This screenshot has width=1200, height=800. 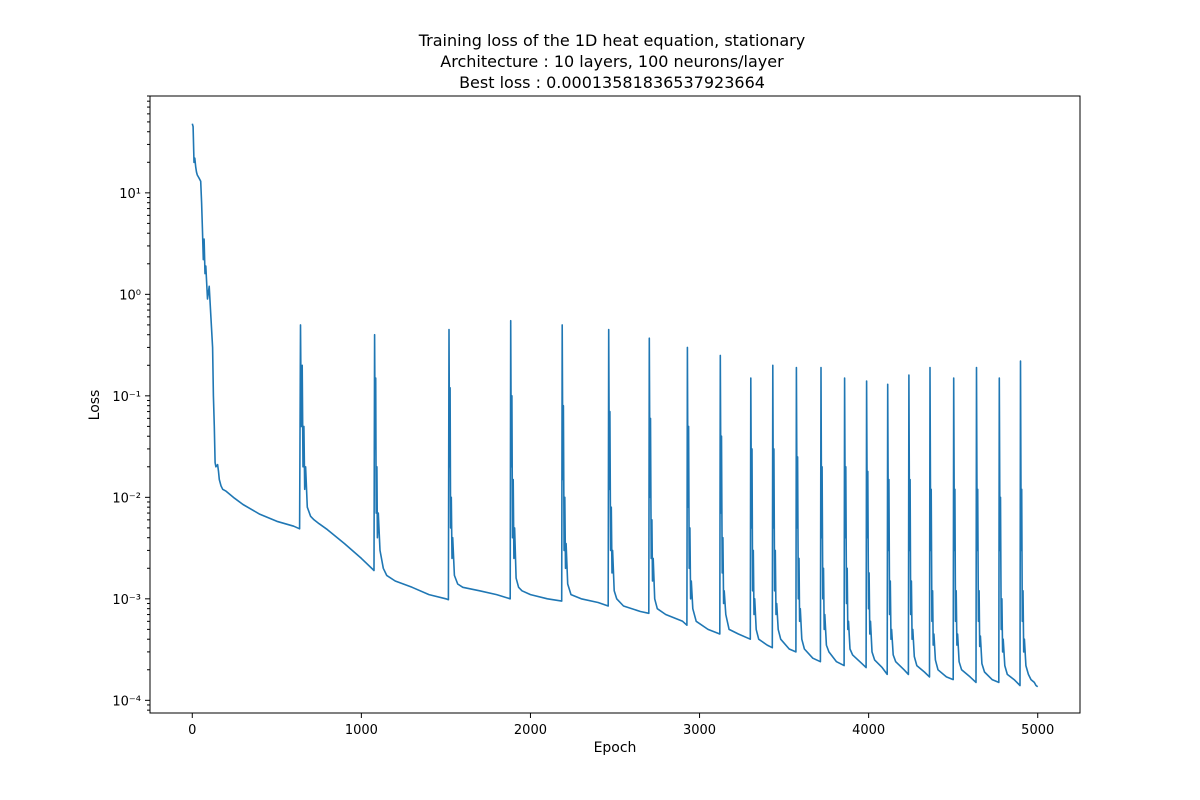 What do you see at coordinates (612, 82) in the screenshot?
I see `chart-title-line-3: Best loss : 0.00013581836537923664` at bounding box center [612, 82].